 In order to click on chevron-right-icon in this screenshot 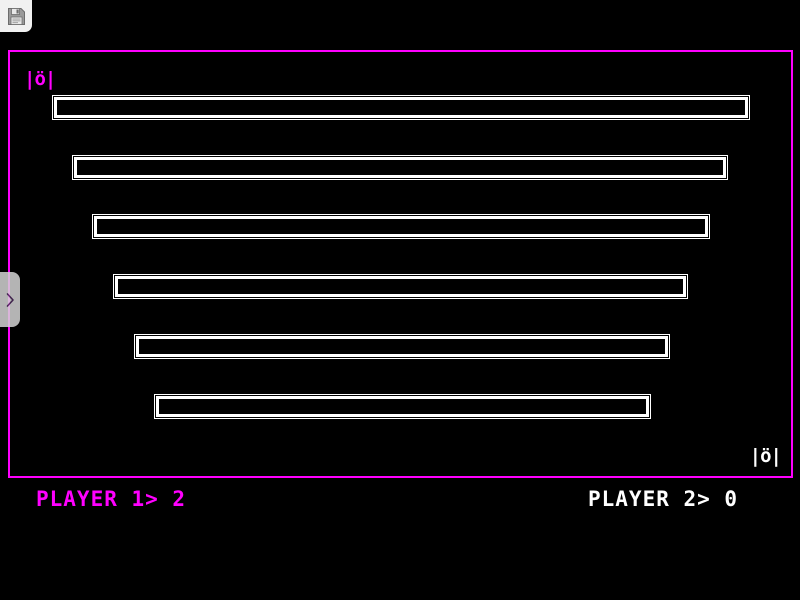, I will do `click(10, 300)`.